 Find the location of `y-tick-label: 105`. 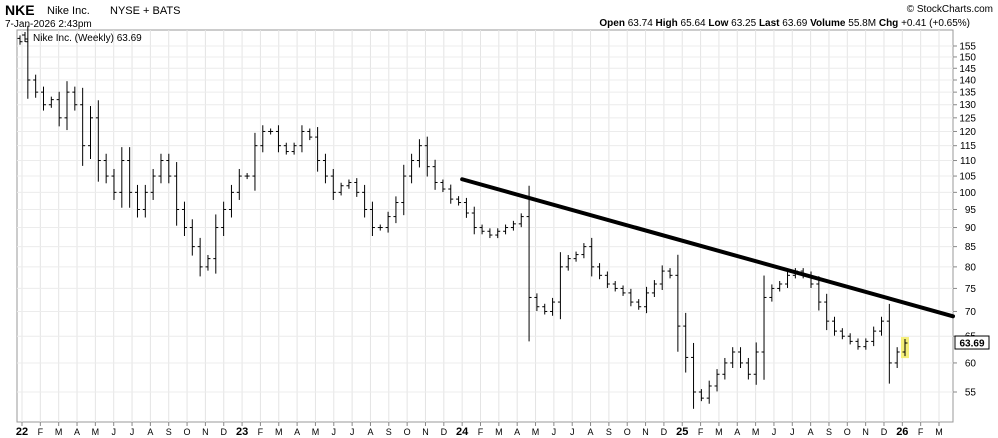

y-tick-label: 105 is located at coordinates (967, 177).